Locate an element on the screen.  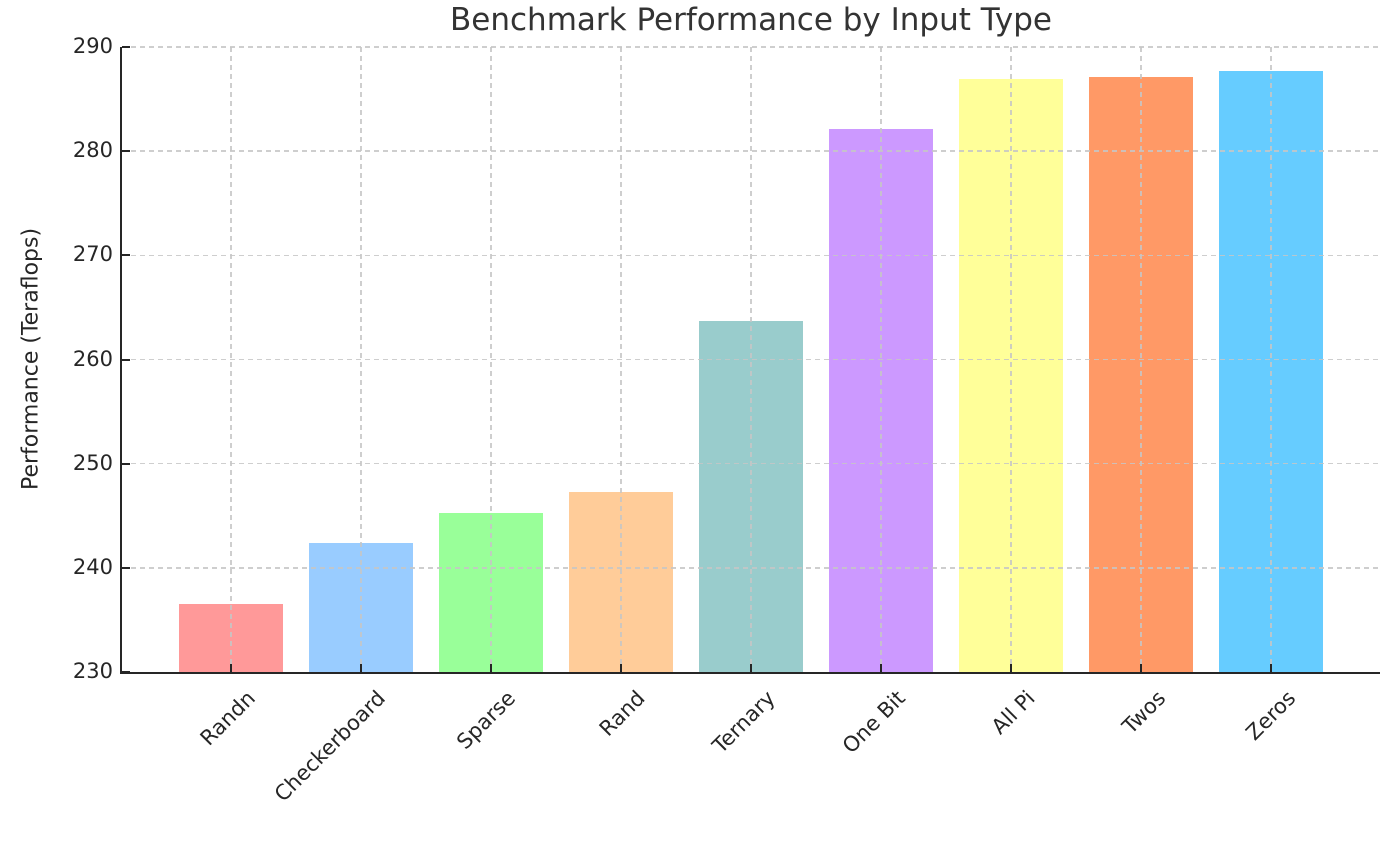
y-tick-label: 270 is located at coordinates (92, 254).